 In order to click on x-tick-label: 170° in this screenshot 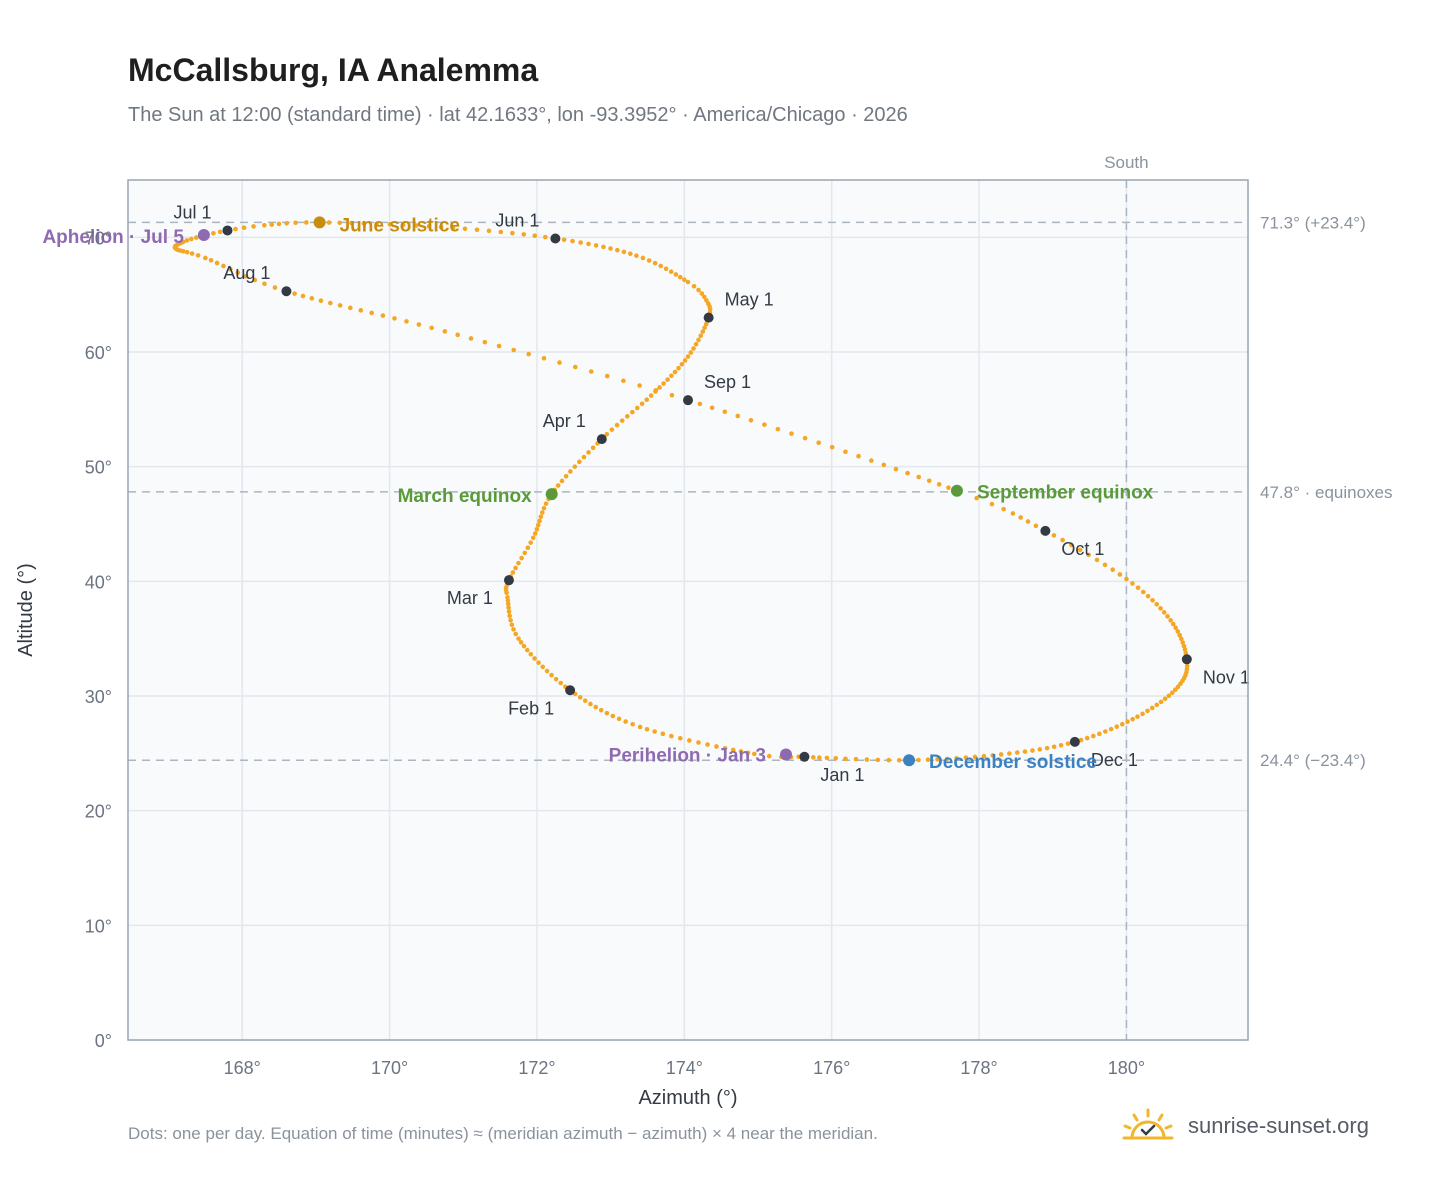, I will do `click(389, 1068)`.